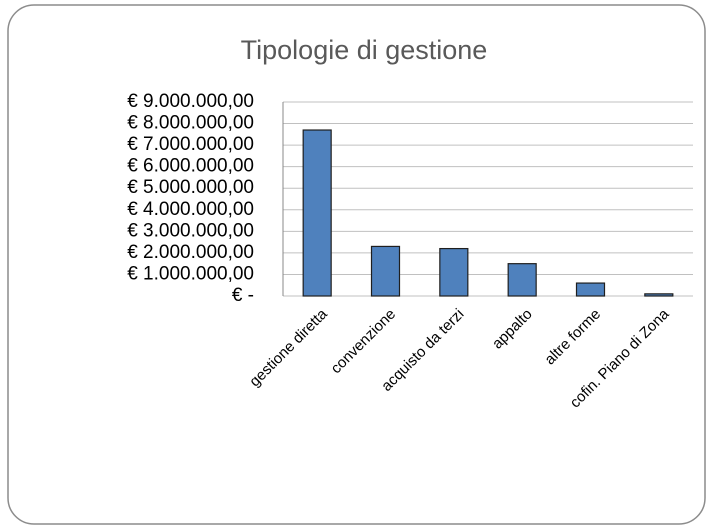 The height and width of the screenshot is (532, 713). Describe the element at coordinates (190, 166) in the screenshot. I see `y-tick-label: € 6.000.000,00` at that location.